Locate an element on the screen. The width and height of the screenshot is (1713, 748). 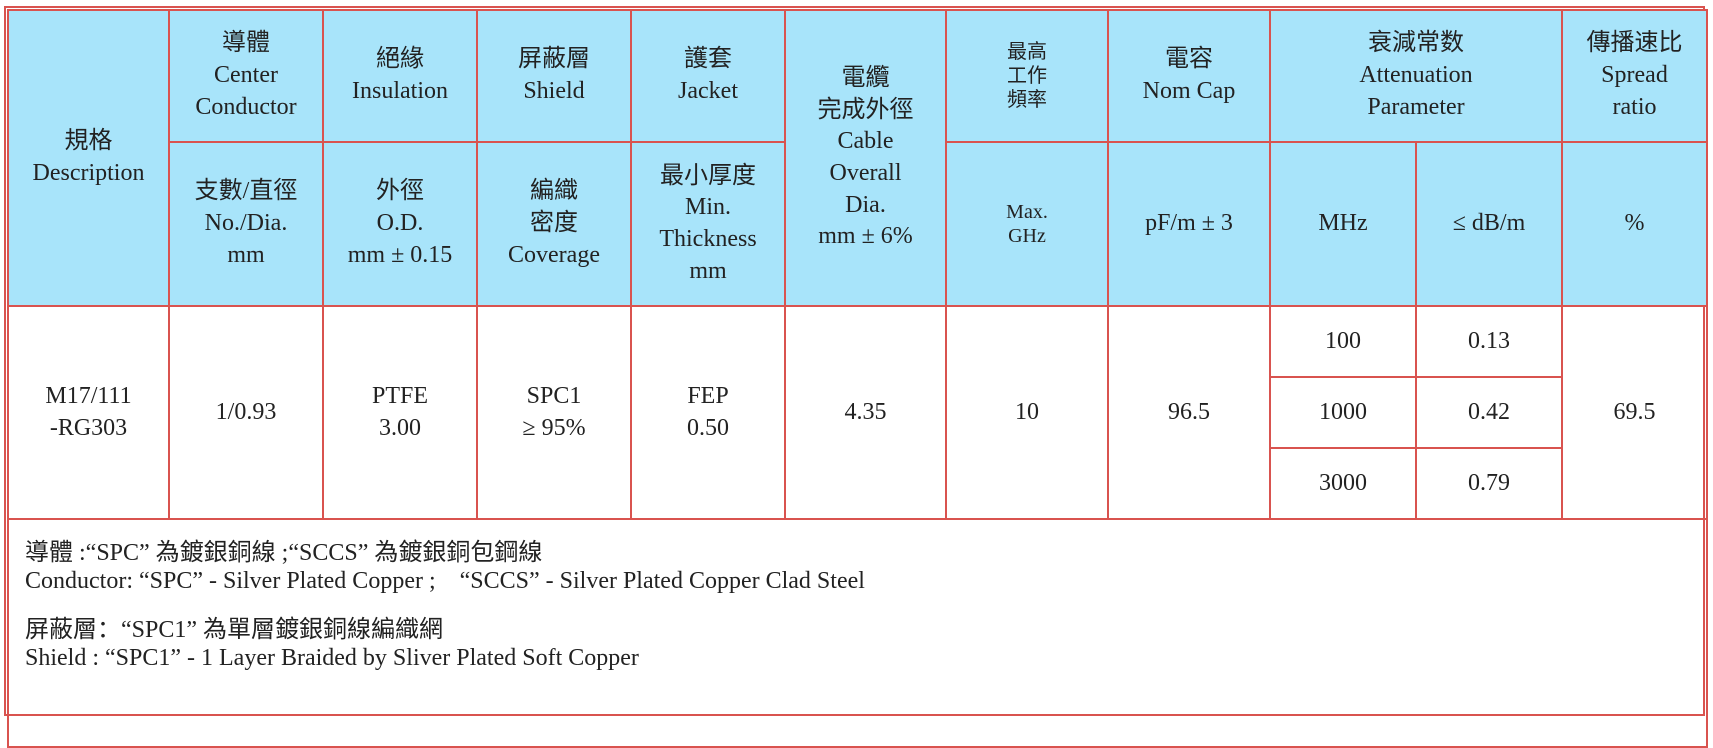
header-cell: MHz is located at coordinates (1343, 224).